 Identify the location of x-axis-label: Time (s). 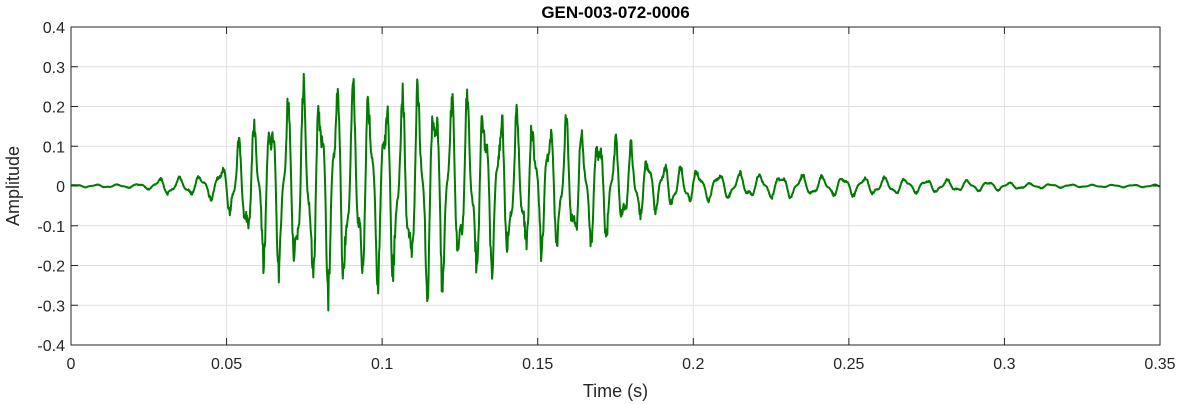
(615, 391).